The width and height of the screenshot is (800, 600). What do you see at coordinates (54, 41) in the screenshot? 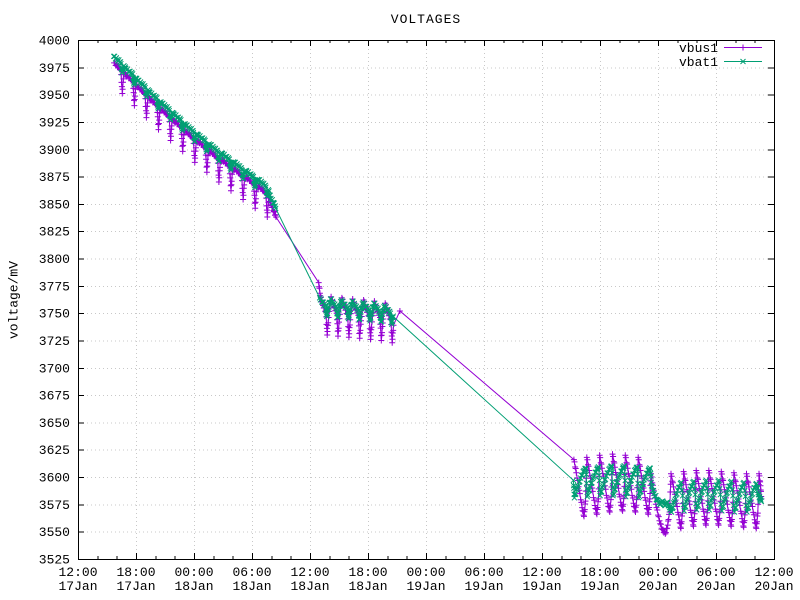
I see `y-tick-label: 4000` at bounding box center [54, 41].